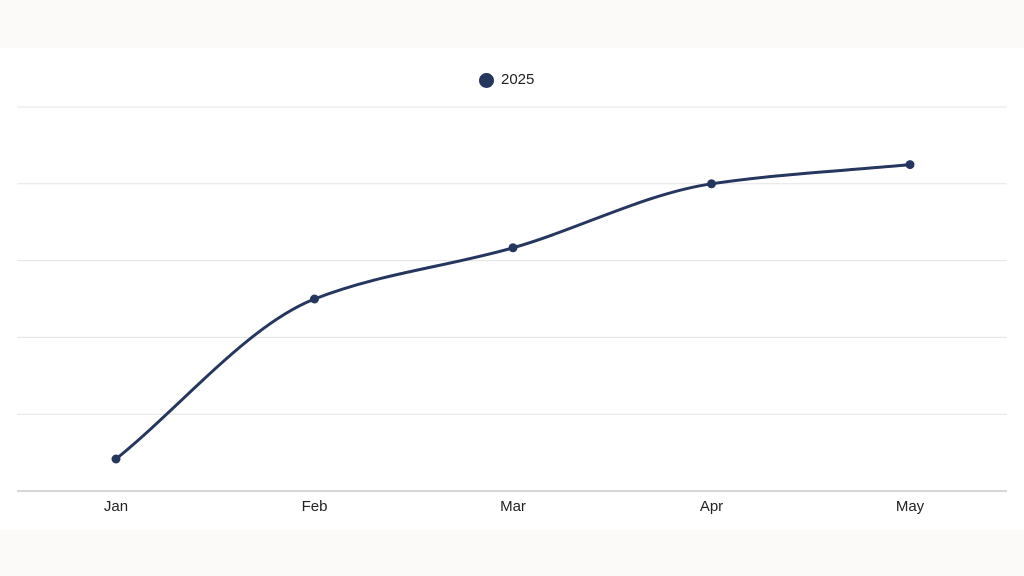  What do you see at coordinates (116, 506) in the screenshot?
I see `x-tick-label: Jan` at bounding box center [116, 506].